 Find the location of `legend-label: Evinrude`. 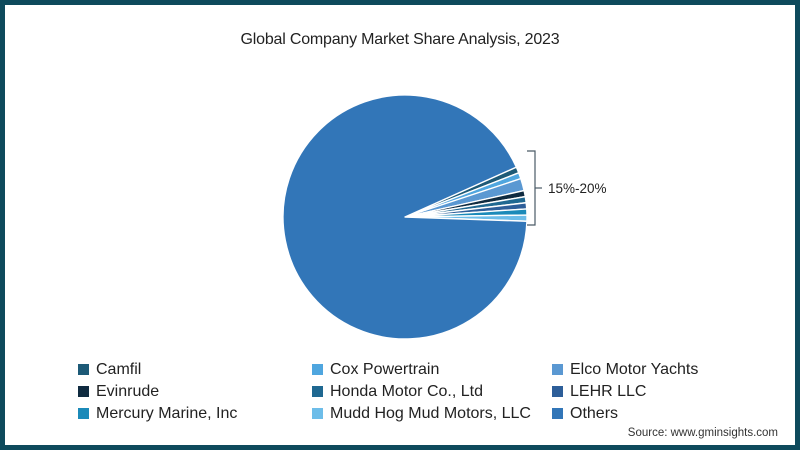

legend-label: Evinrude is located at coordinates (128, 391).